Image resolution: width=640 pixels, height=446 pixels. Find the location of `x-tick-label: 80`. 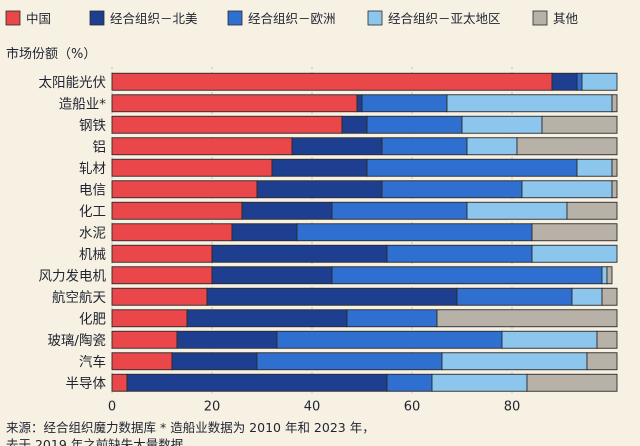

x-tick-label: 80 is located at coordinates (512, 407).